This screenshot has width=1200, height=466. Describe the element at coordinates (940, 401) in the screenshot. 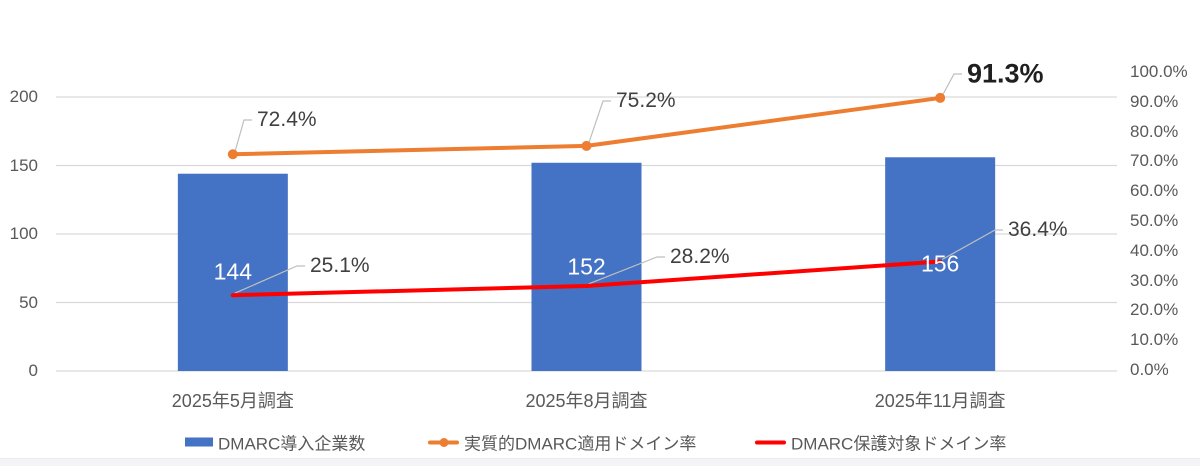

I see `category-label: 2025年11月調査` at that location.